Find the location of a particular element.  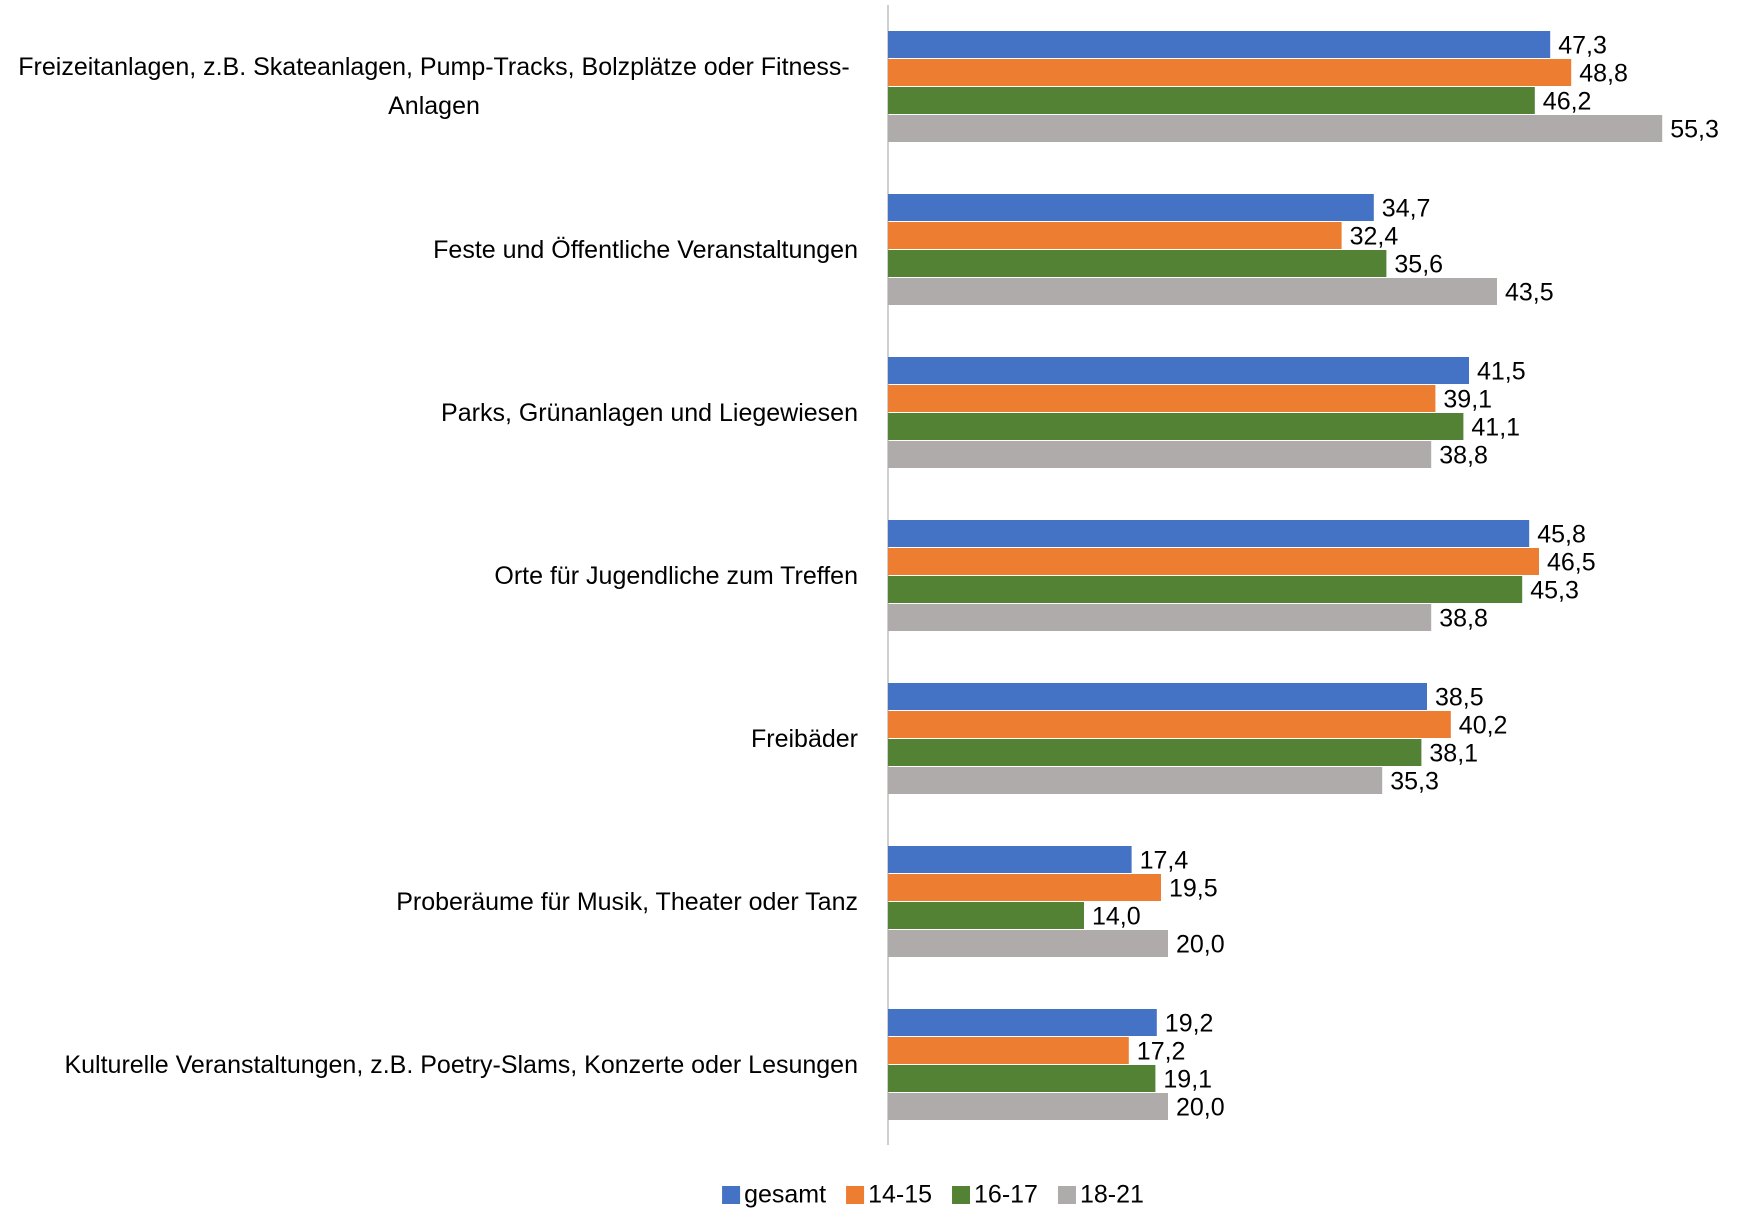

category-label: Proberäume für Musik, Theater oder Tanz is located at coordinates (434, 902).